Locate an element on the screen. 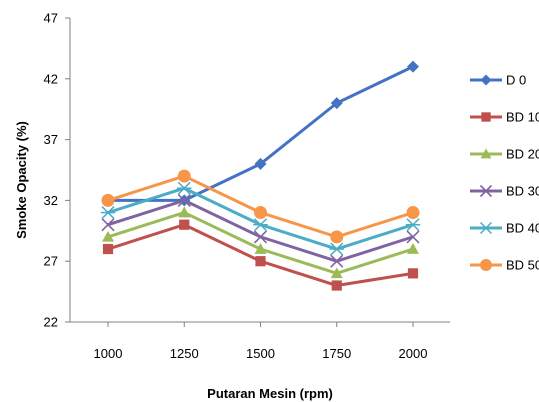  y-axis-ticks: 22 27 32 37 42 47 is located at coordinates (57, 170).